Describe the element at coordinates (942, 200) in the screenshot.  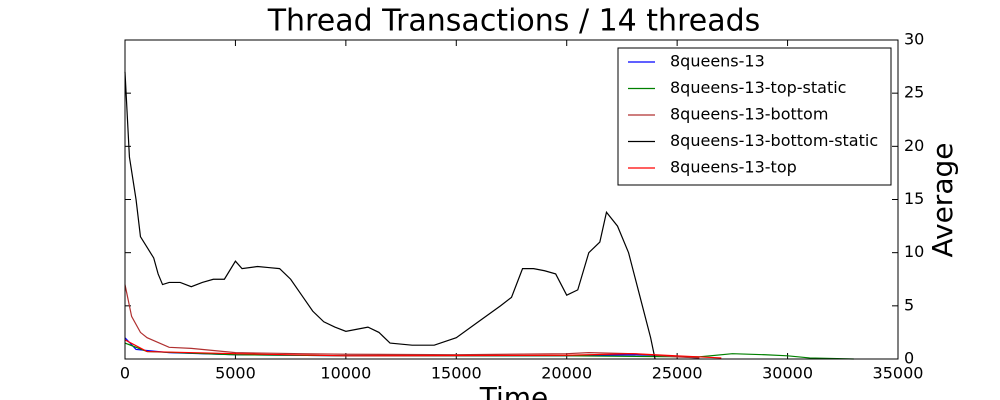
I see `y-axis-label: Average` at that location.